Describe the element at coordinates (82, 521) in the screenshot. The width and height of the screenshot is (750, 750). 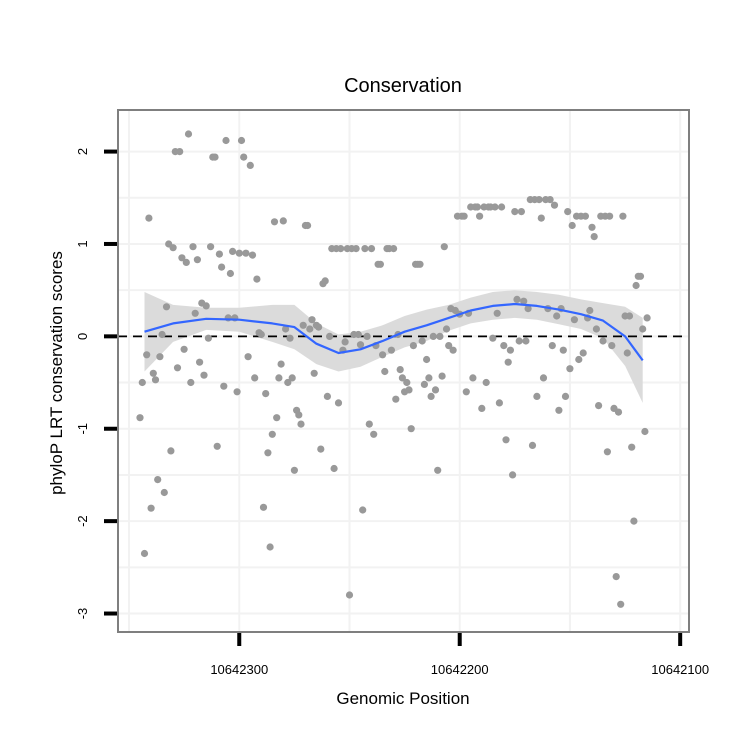
I see `y-tick-label: -2` at that location.